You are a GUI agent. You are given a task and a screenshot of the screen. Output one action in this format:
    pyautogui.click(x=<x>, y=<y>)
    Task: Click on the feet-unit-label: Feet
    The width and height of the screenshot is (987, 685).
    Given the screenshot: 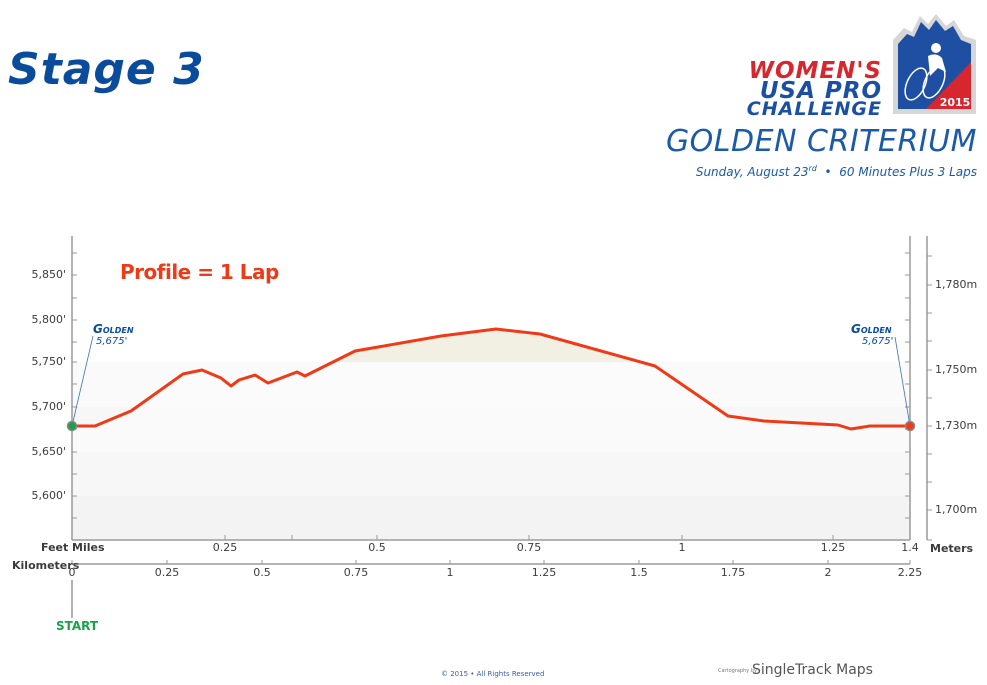 What is the action you would take?
    pyautogui.click(x=55, y=547)
    